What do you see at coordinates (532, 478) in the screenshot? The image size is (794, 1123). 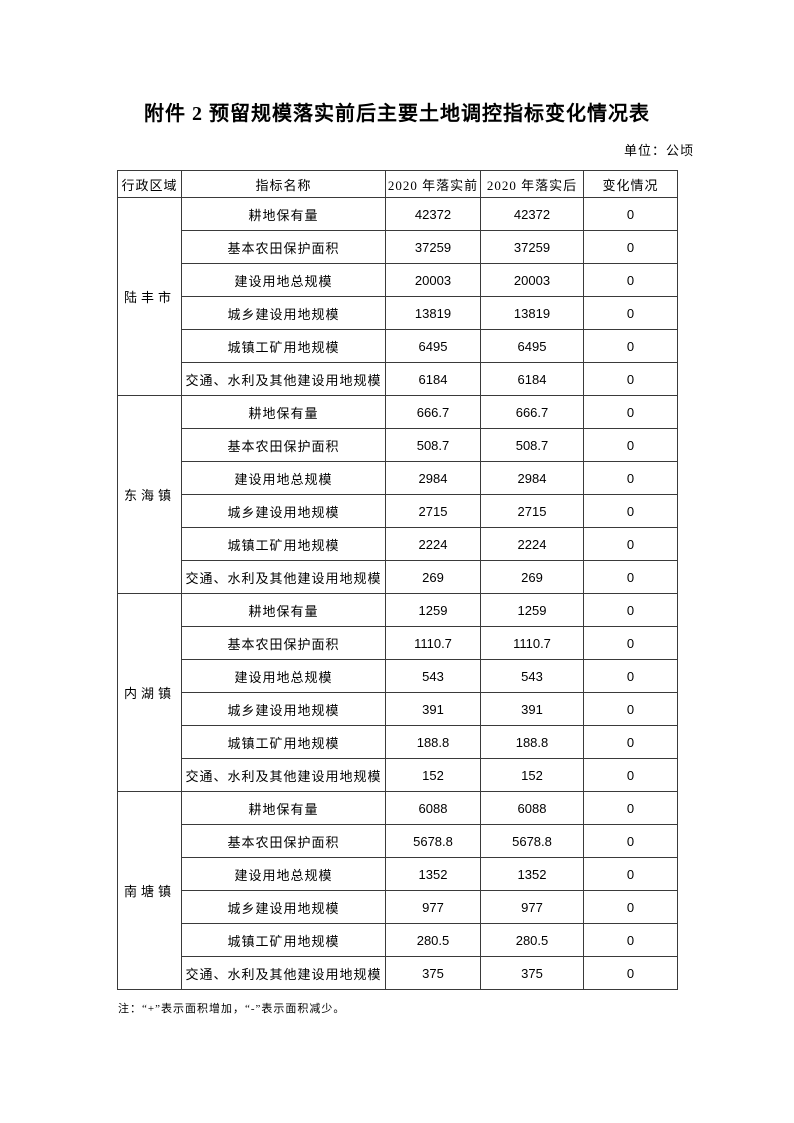 I see `value-after-cell: 2984` at bounding box center [532, 478].